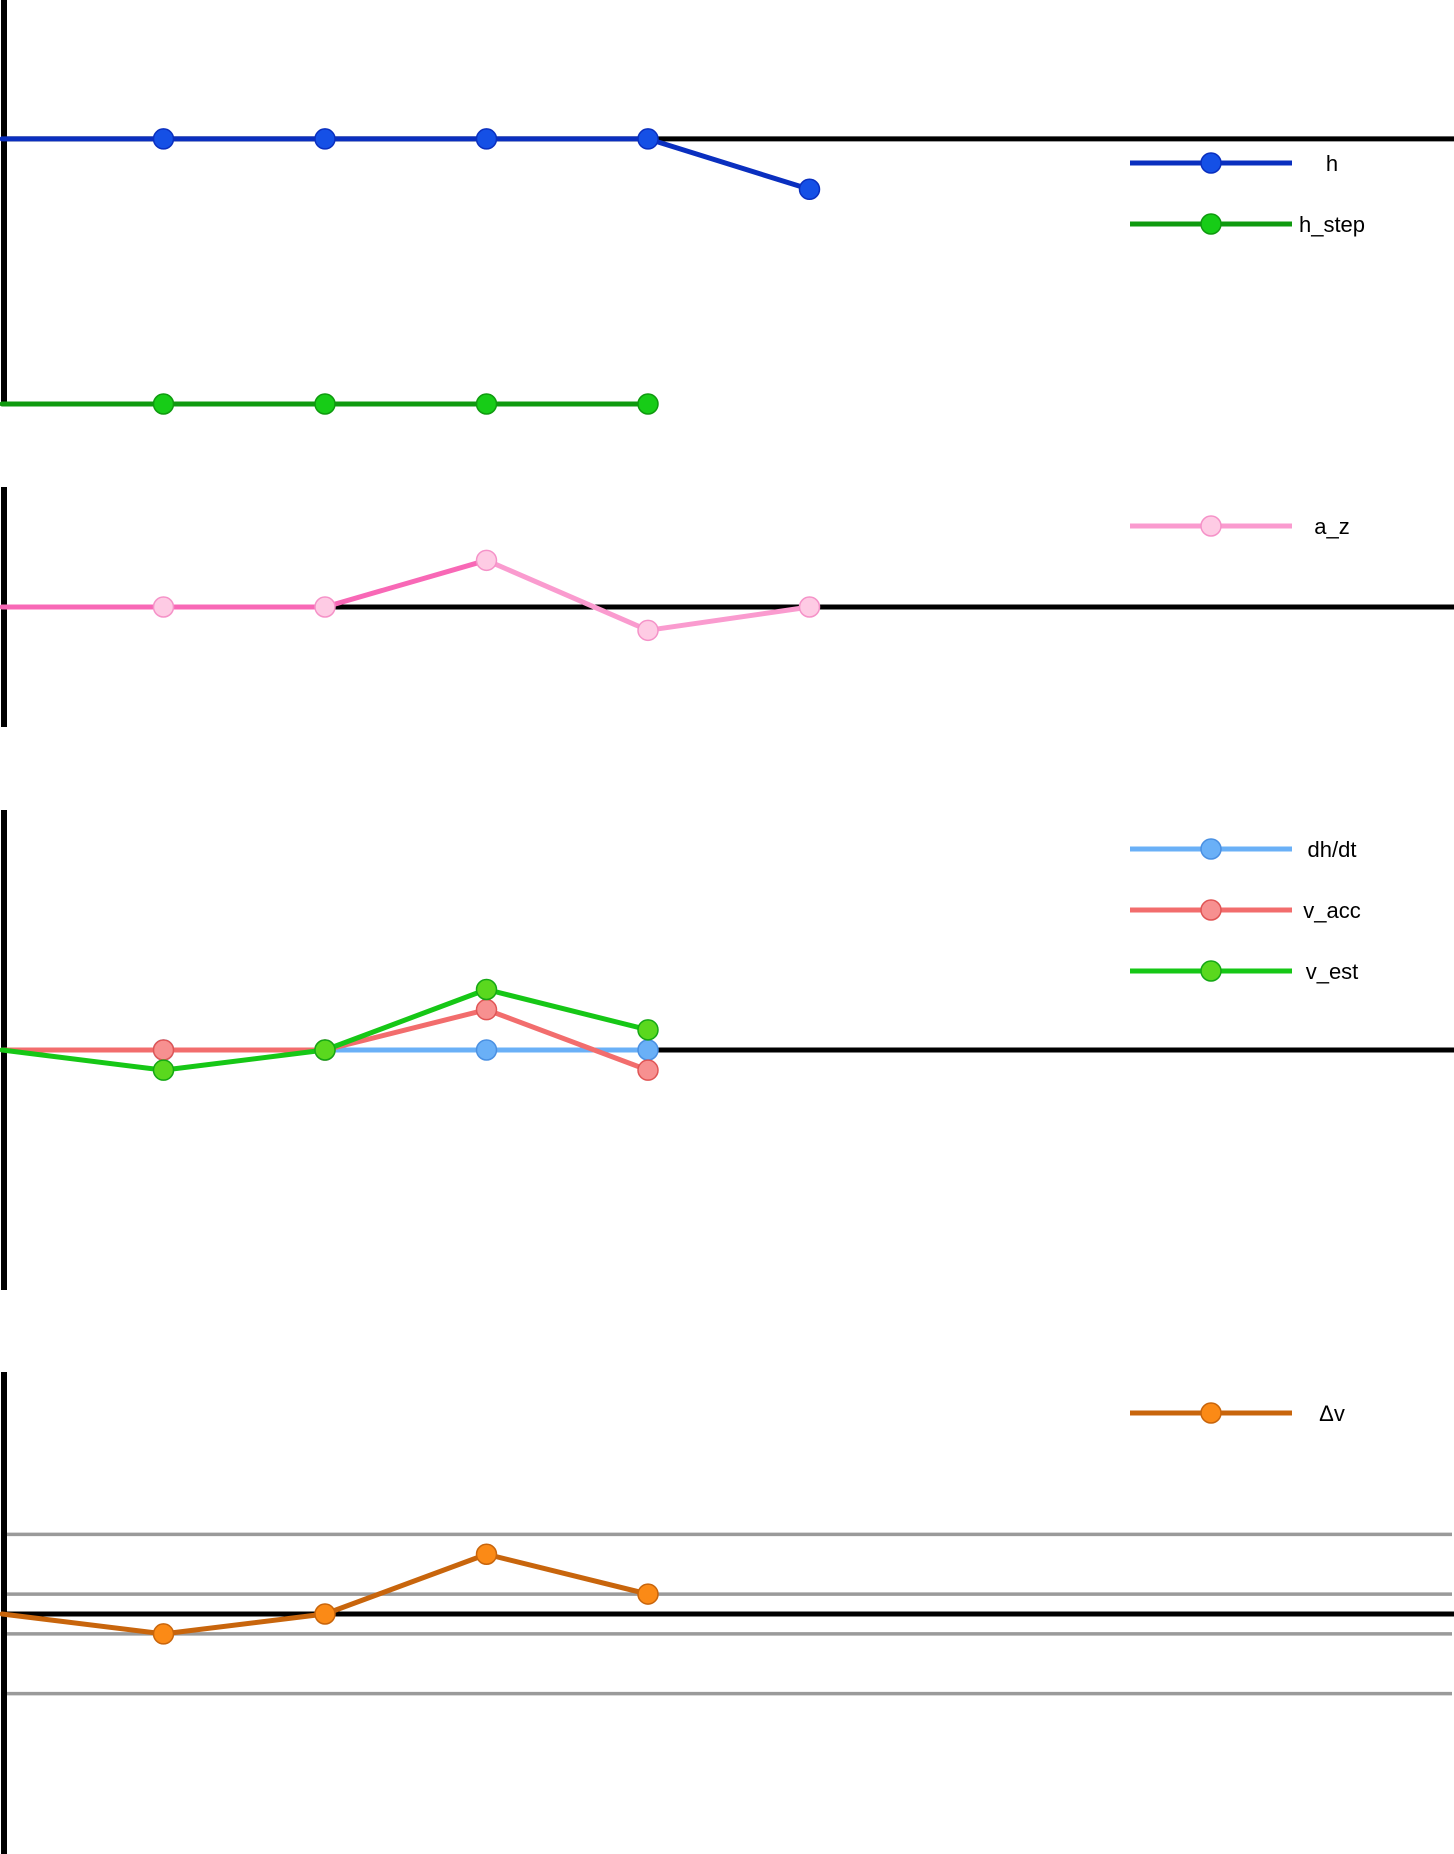 This screenshot has height=1854, width=1454. Describe the element at coordinates (1332, 971) in the screenshot. I see `legend-label: v_est` at that location.